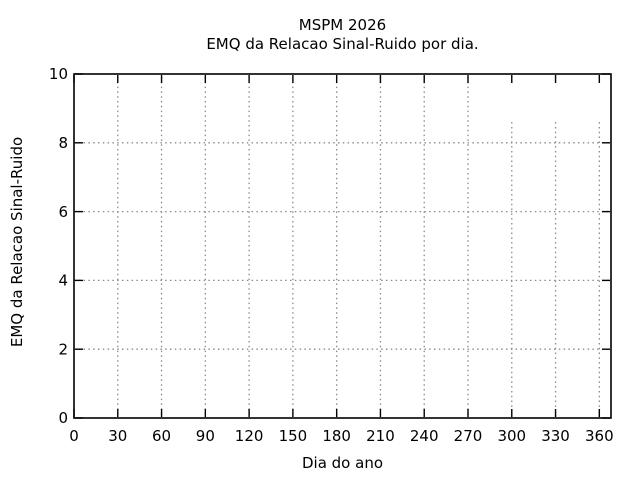 This screenshot has height=480, width=640. I want to click on x-axis-label: Dia do ano, so click(342, 463).